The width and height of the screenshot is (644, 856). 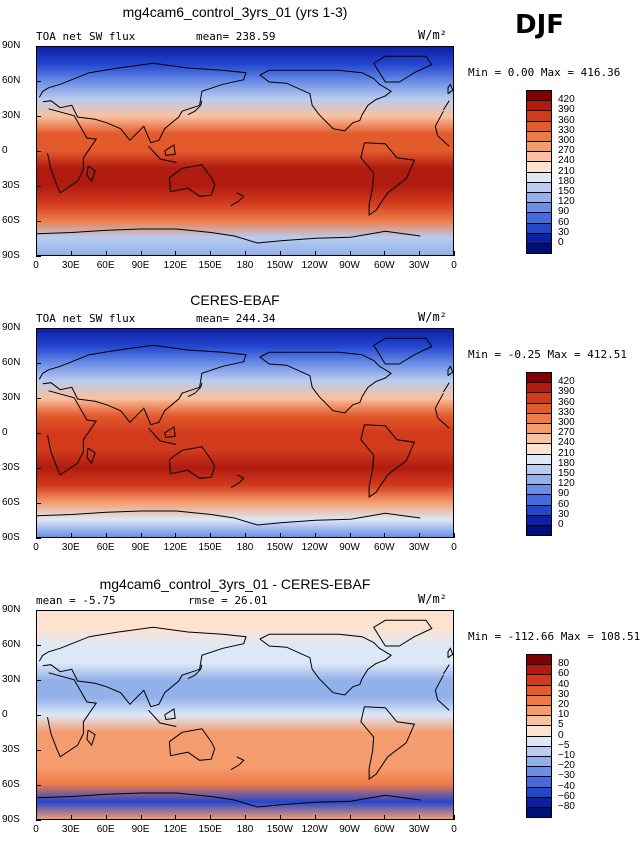 I want to click on colorbar-label: 90, so click(x=564, y=212).